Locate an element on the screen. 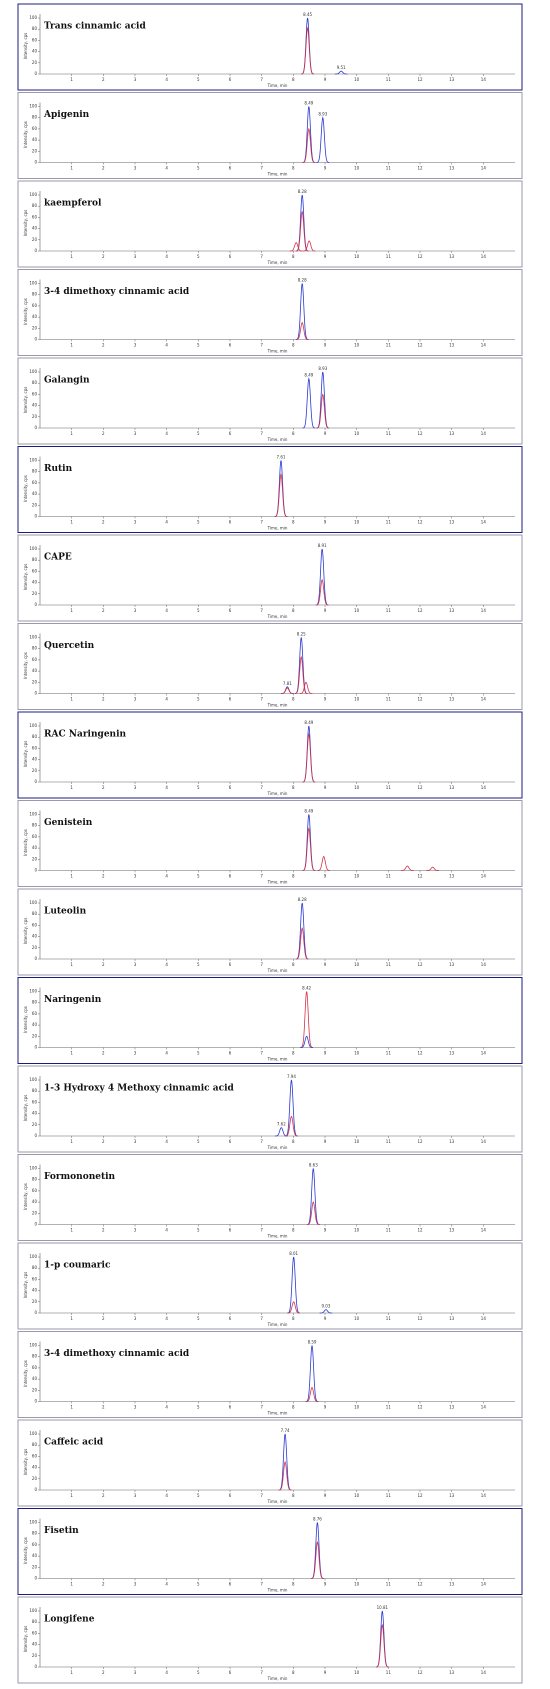  peak-label: 8.25 is located at coordinates (301, 634).